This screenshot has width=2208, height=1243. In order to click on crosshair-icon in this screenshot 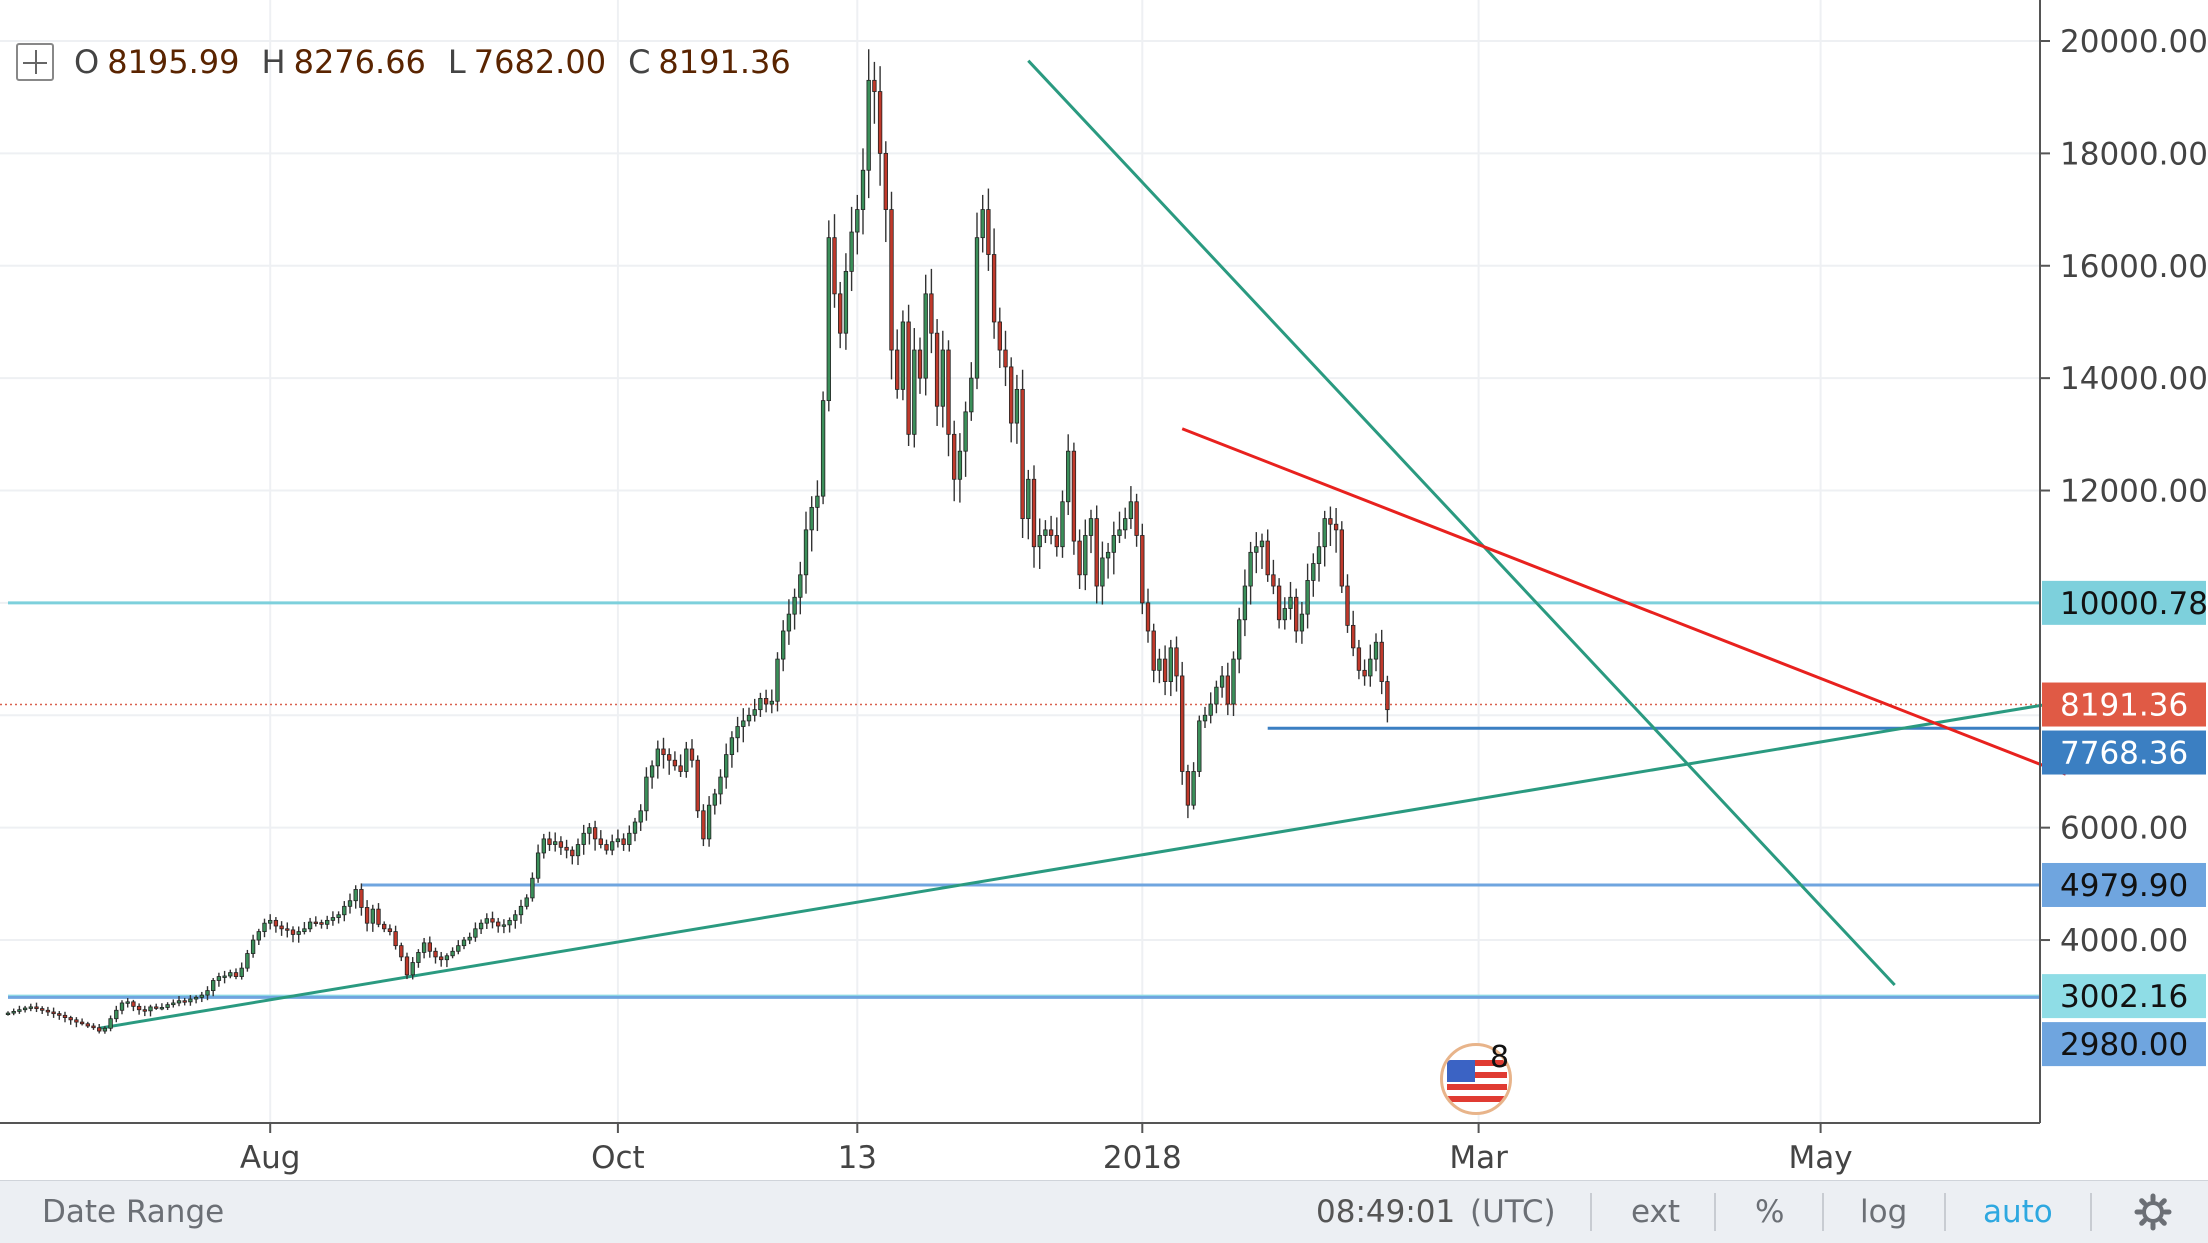, I will do `click(35, 62)`.